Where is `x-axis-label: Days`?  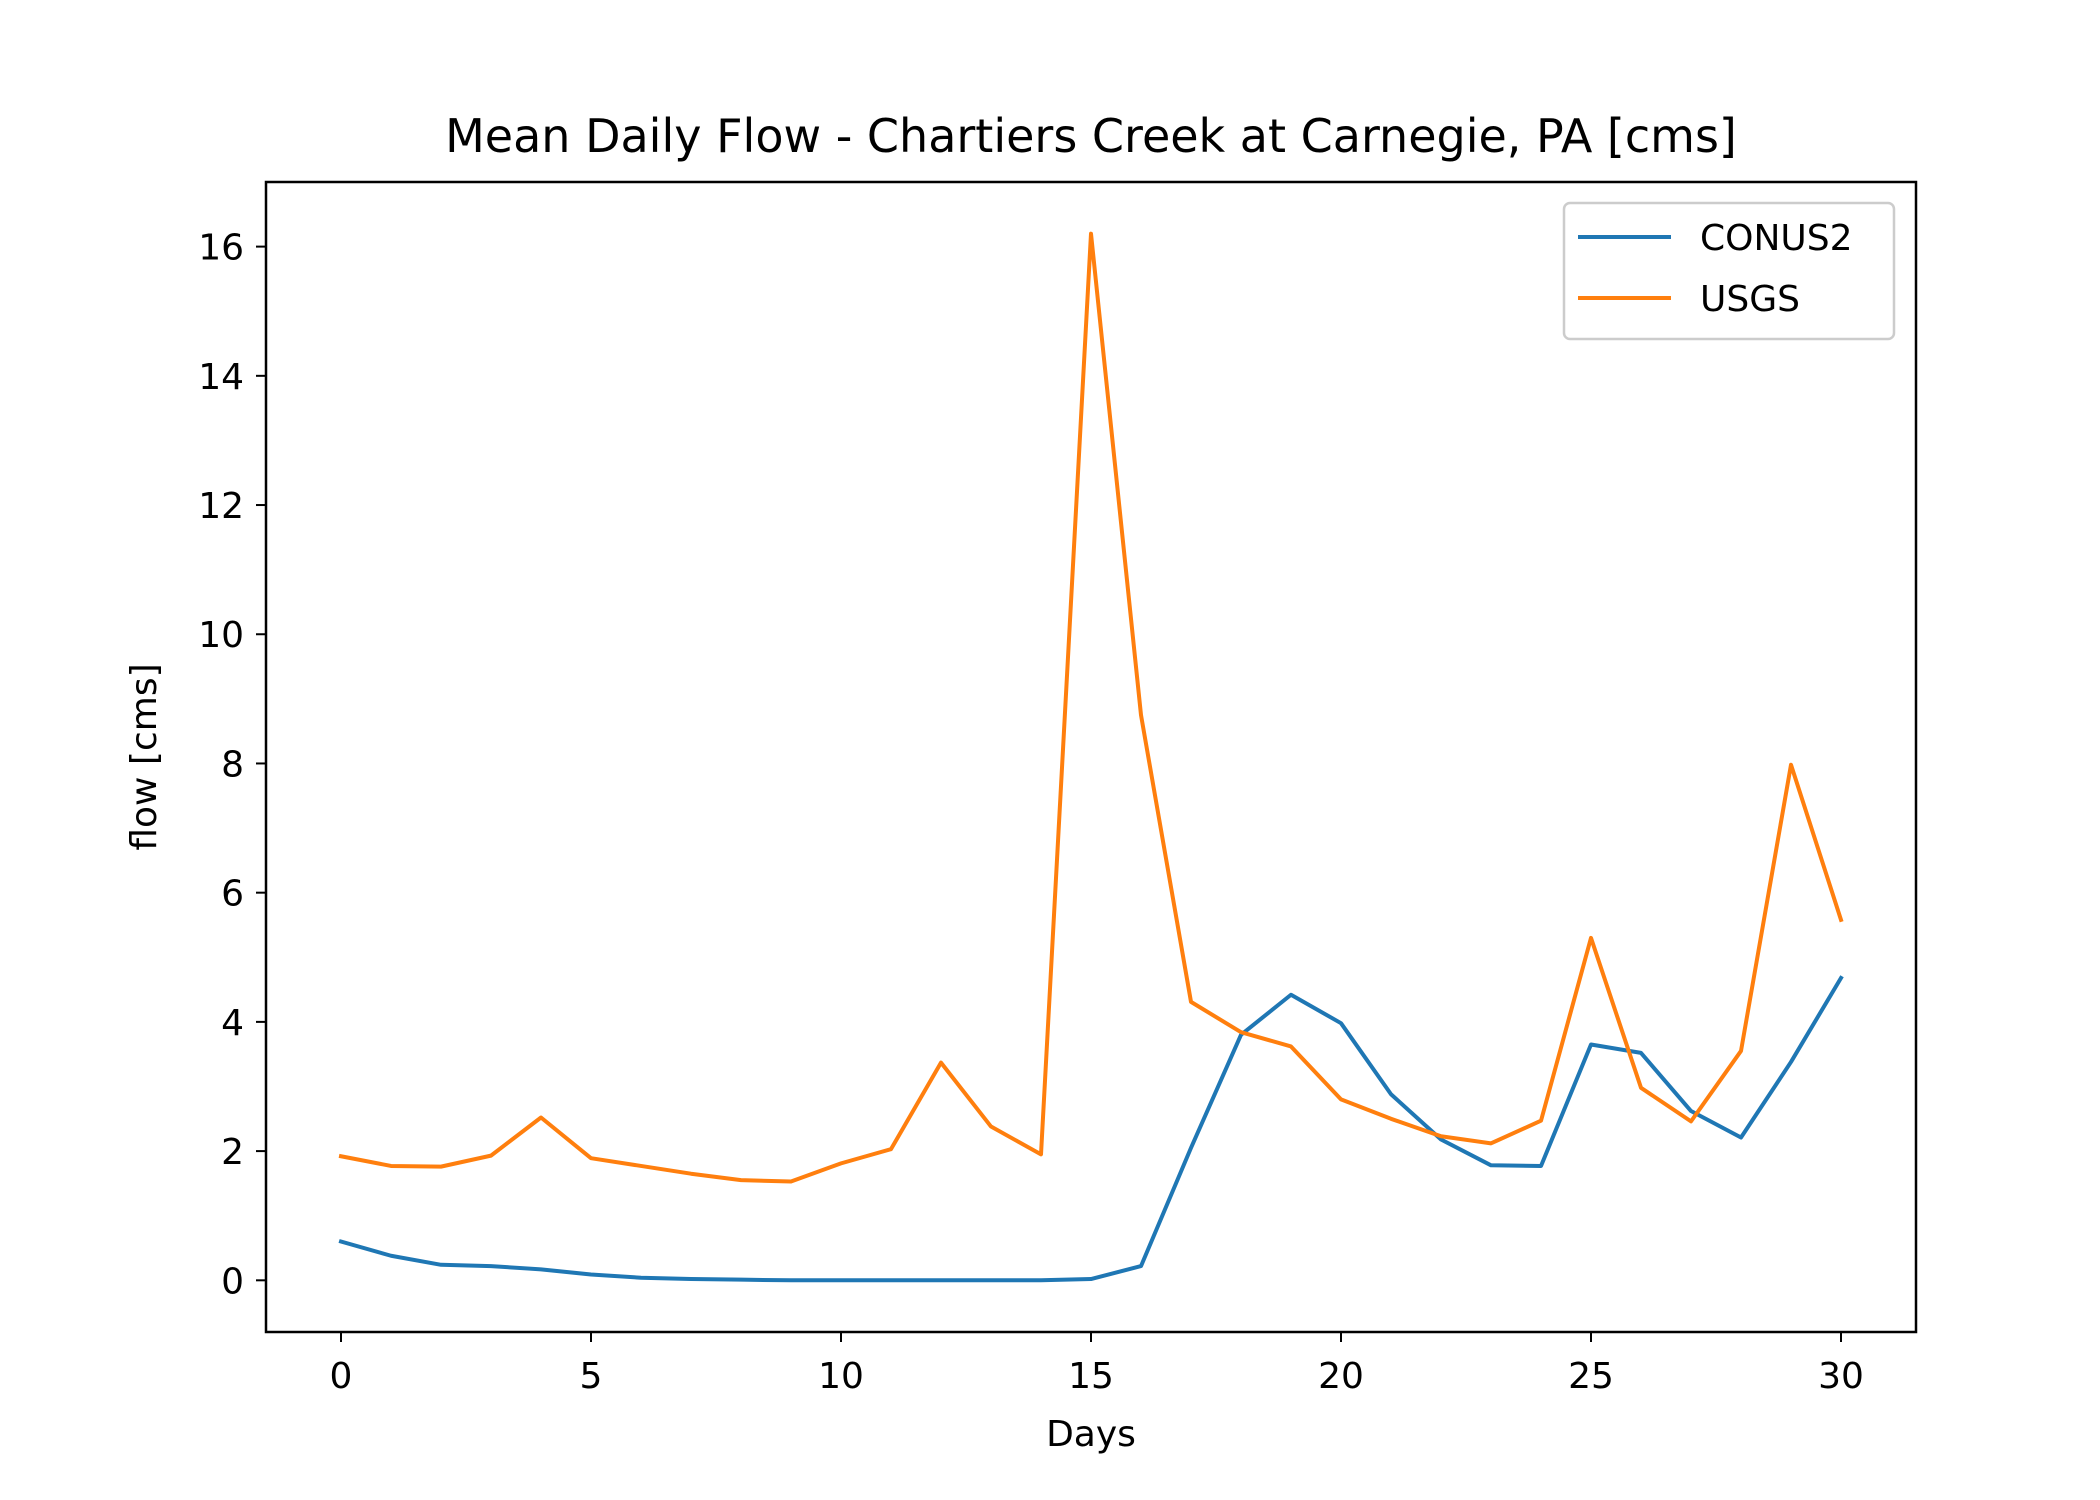 x-axis-label: Days is located at coordinates (1091, 1434).